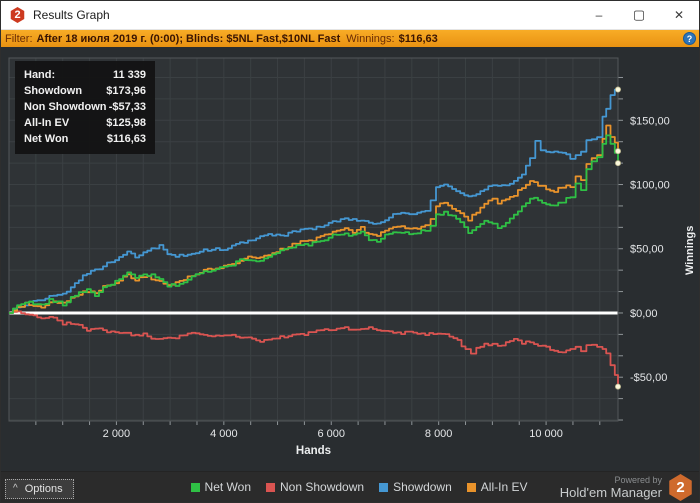 The width and height of the screenshot is (700, 503). Describe the element at coordinates (19, 38) in the screenshot. I see `filter-prefix: Filter:` at that location.